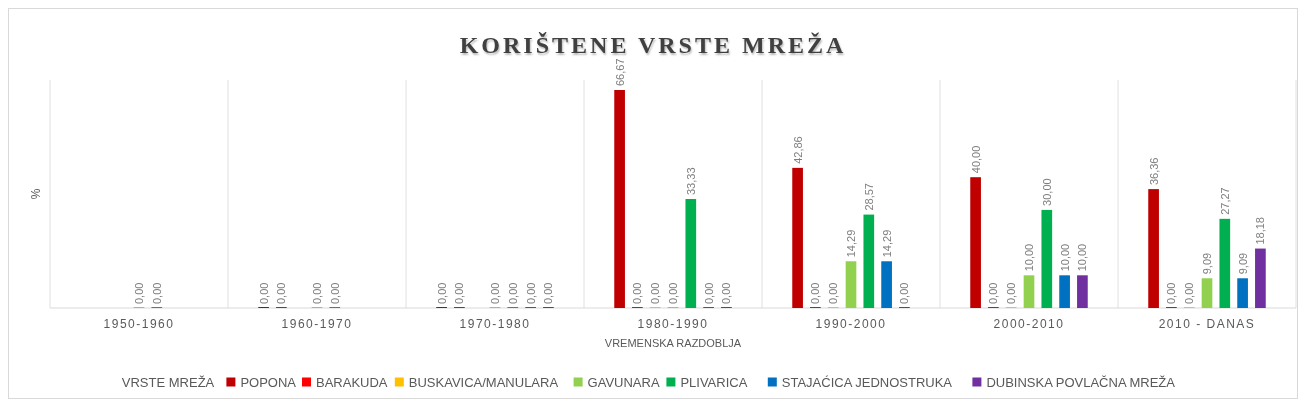  What do you see at coordinates (619, 72) in the screenshot?
I see `data-label: 66,67` at bounding box center [619, 72].